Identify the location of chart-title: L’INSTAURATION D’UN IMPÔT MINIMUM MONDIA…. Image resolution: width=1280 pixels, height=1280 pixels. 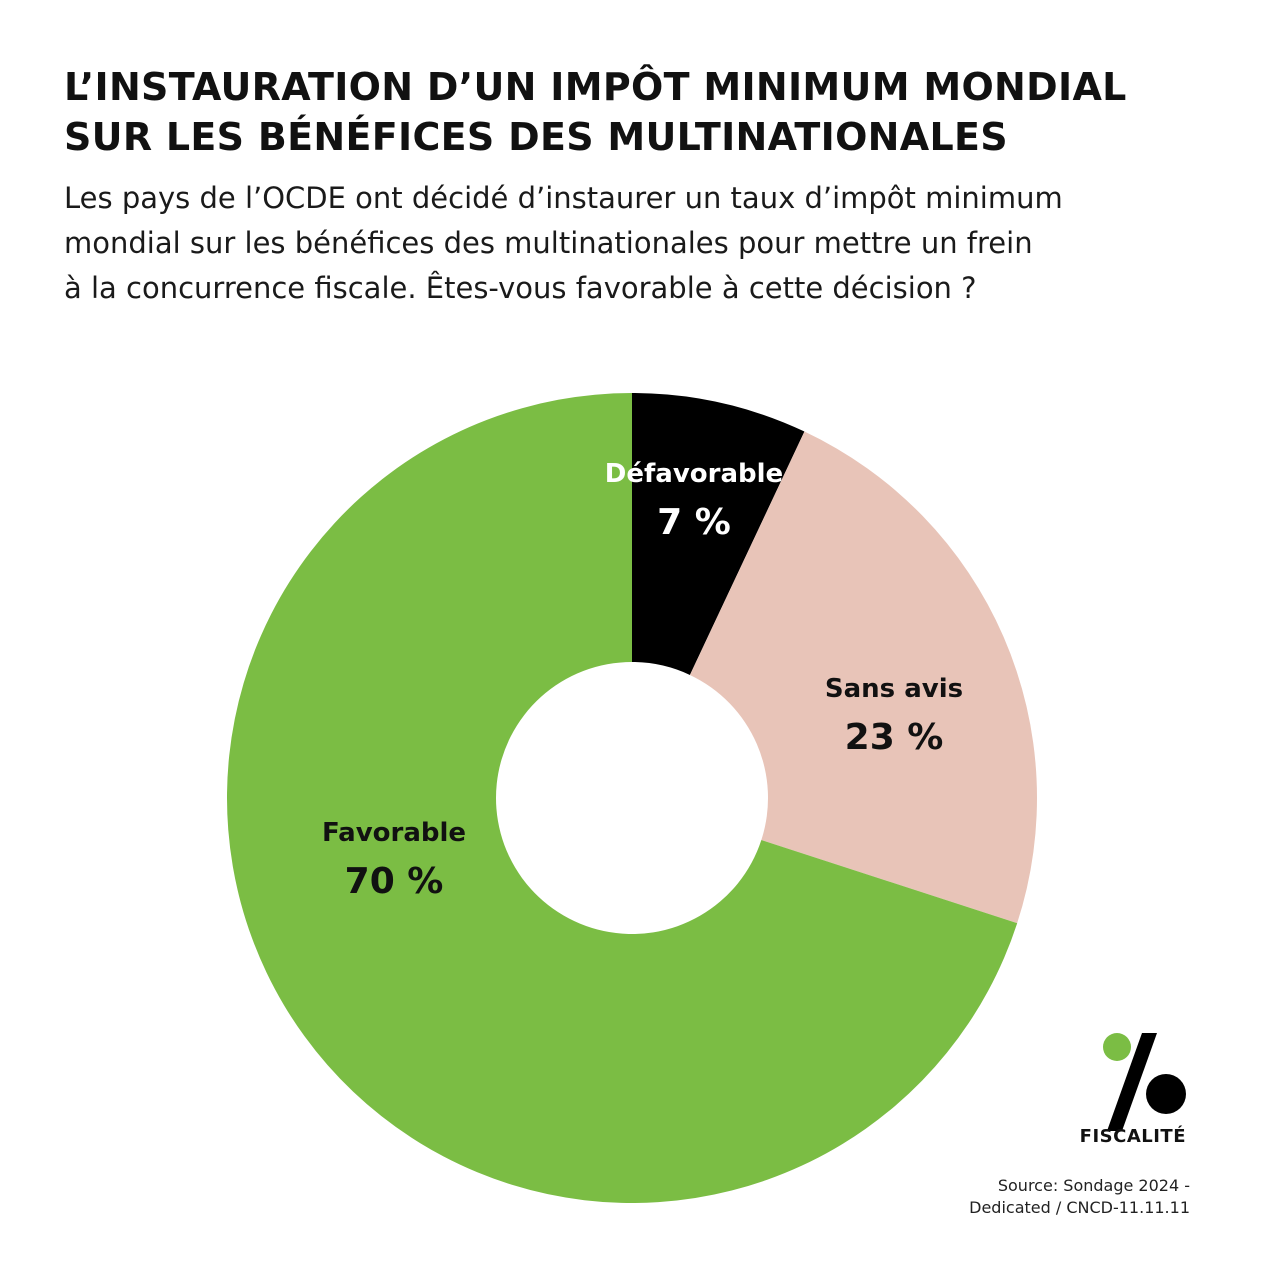
(644, 112).